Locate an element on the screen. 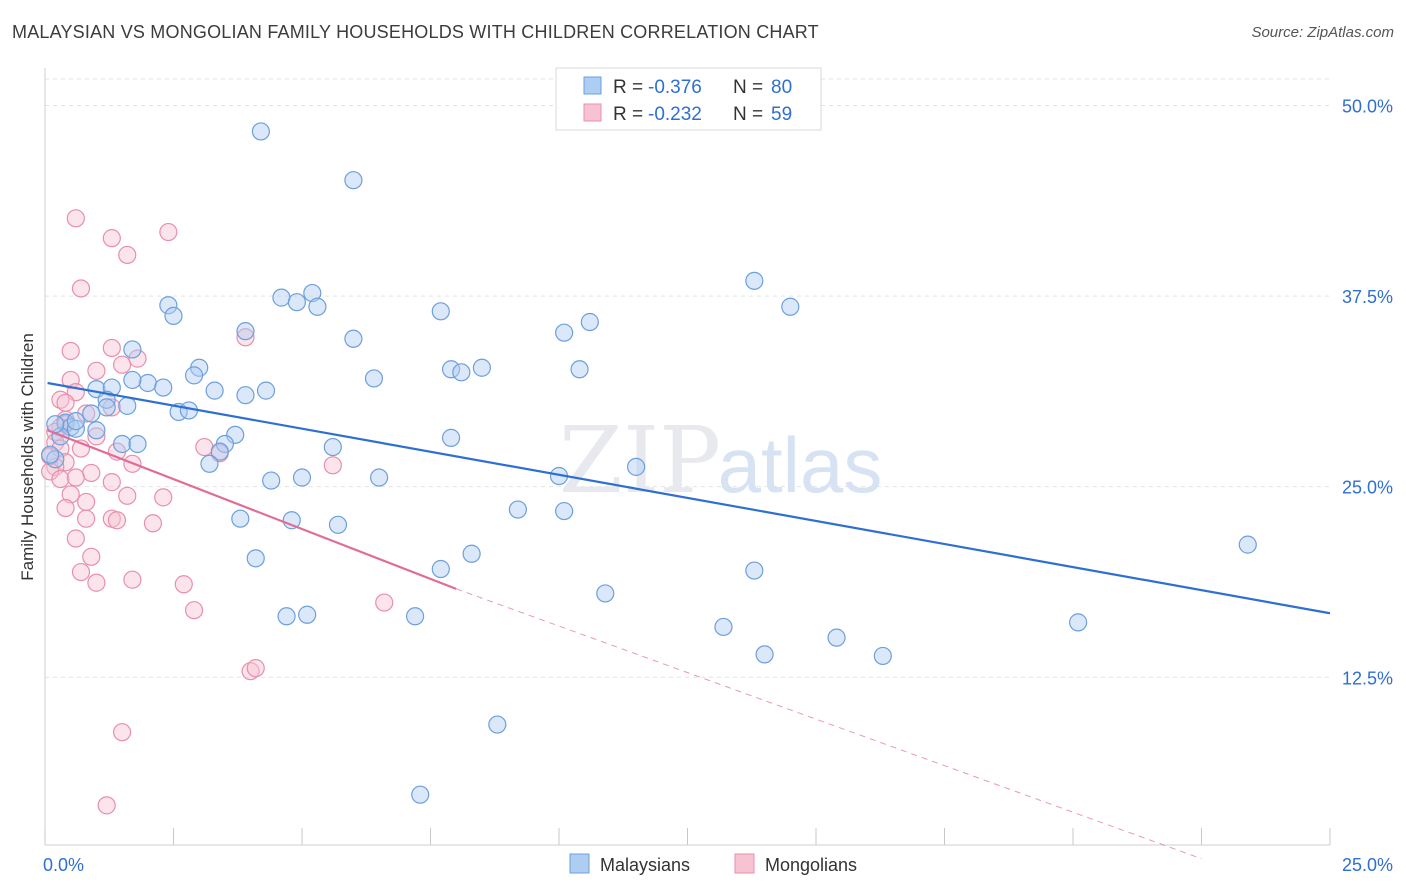  x-tick-label: 0.0% is located at coordinates (63, 865).